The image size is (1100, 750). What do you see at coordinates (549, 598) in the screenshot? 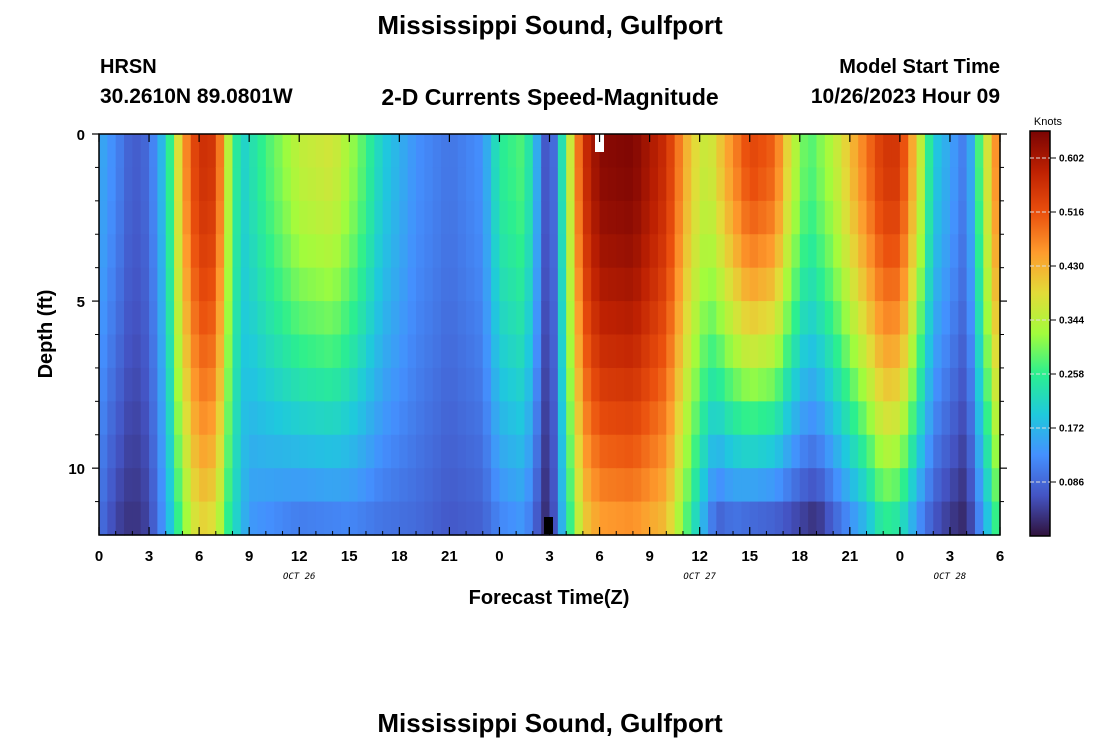
I see `x-axis-label: Forecast Time(Z)` at bounding box center [549, 598].